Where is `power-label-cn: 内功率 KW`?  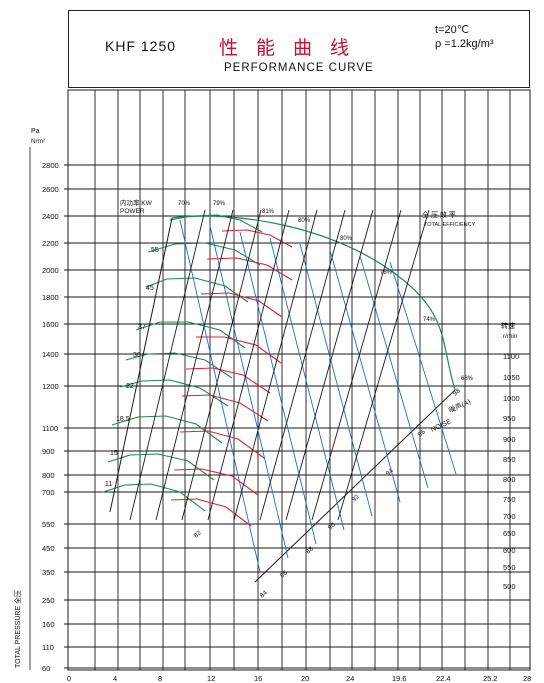
power-label-cn: 内功率 KW is located at coordinates (136, 202).